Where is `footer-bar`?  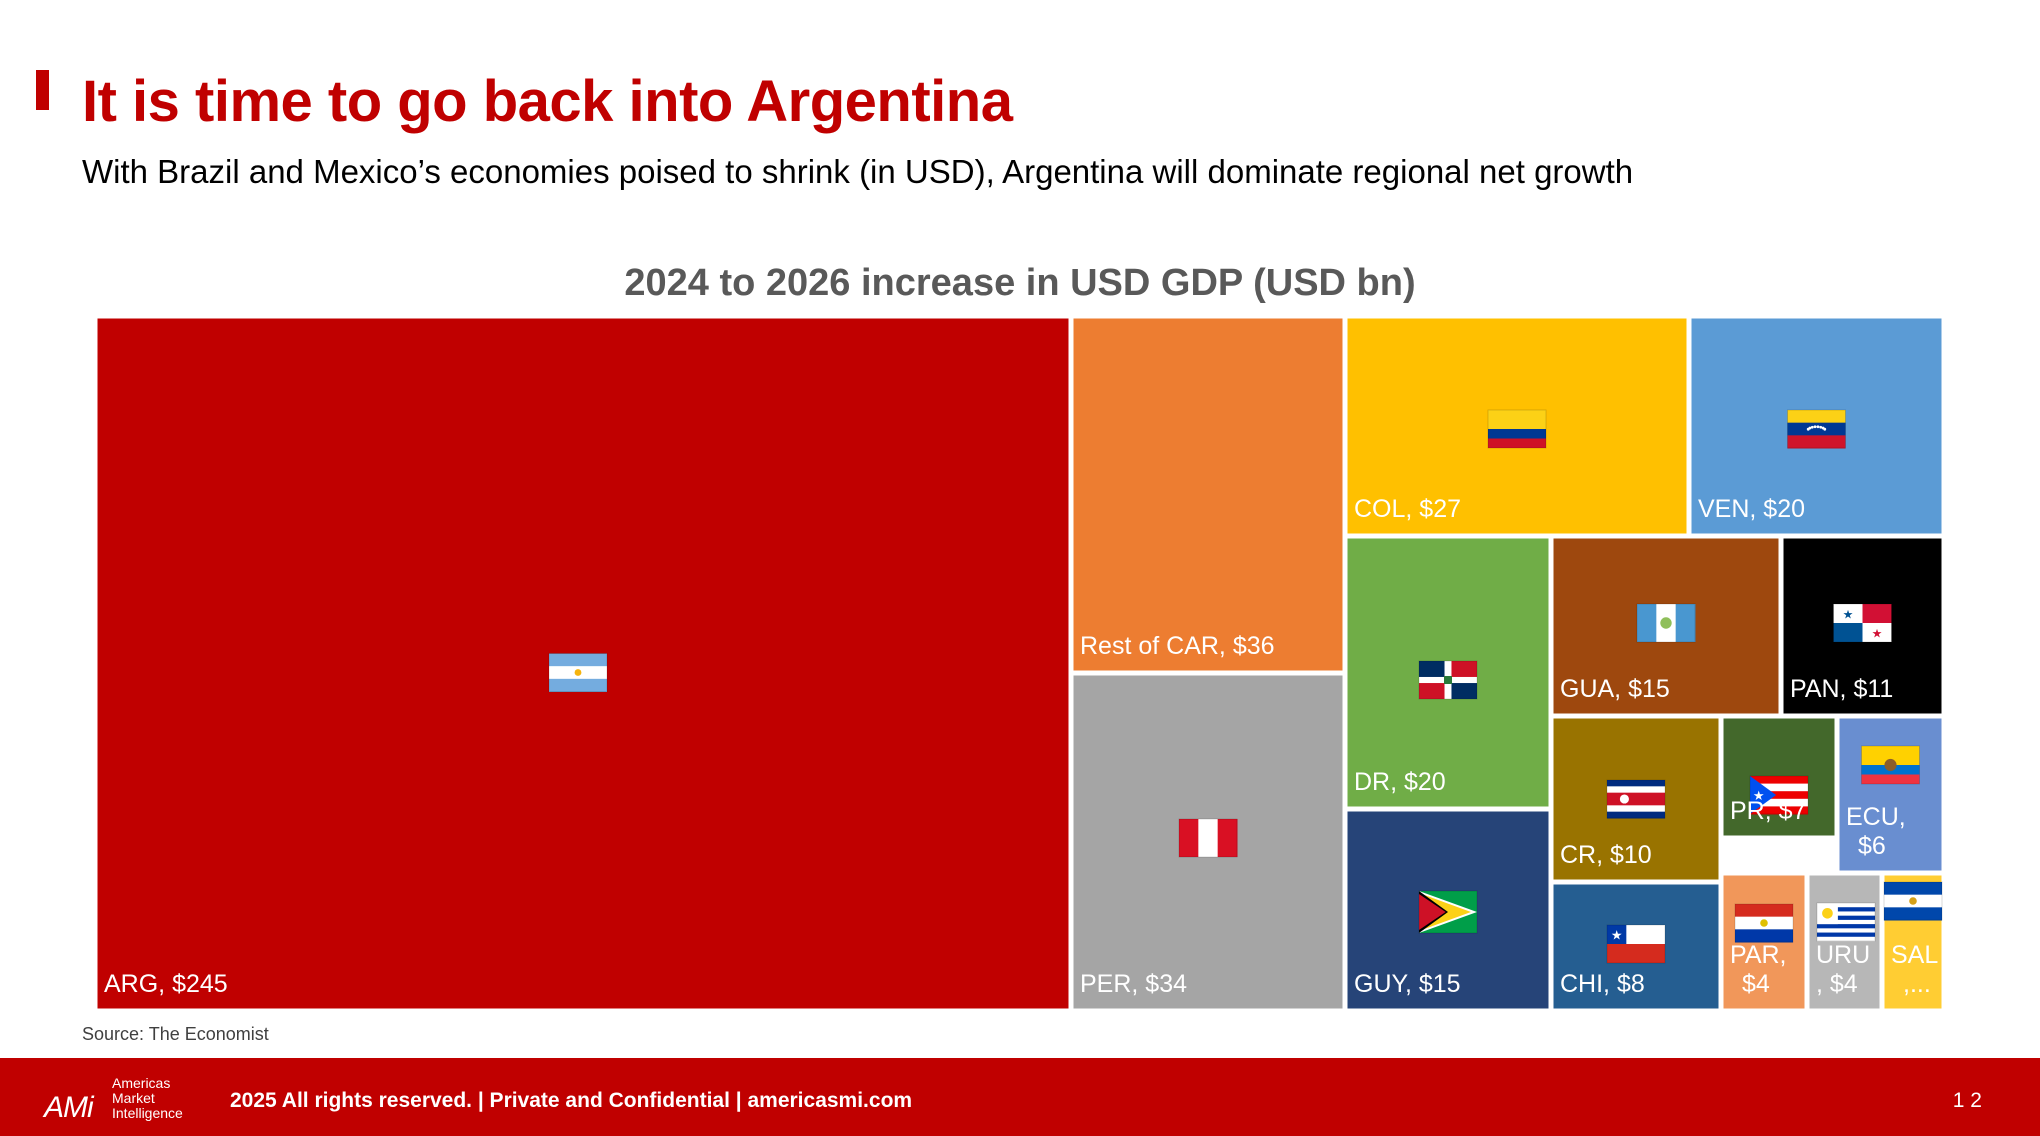 footer-bar is located at coordinates (1020, 1097).